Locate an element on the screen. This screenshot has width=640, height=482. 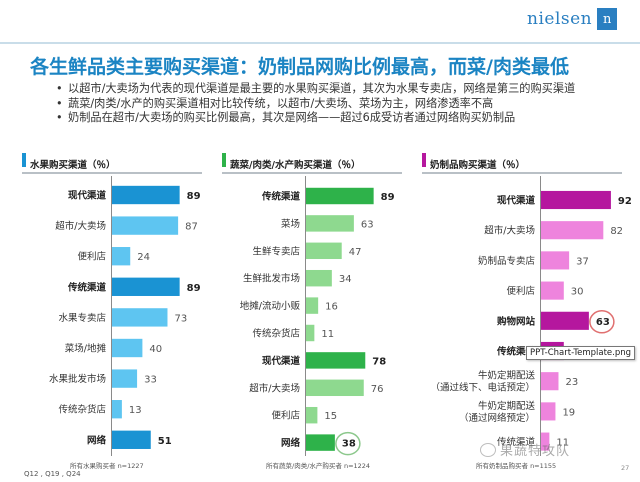
category-label: 水果批发市场 is located at coordinates (77, 379).